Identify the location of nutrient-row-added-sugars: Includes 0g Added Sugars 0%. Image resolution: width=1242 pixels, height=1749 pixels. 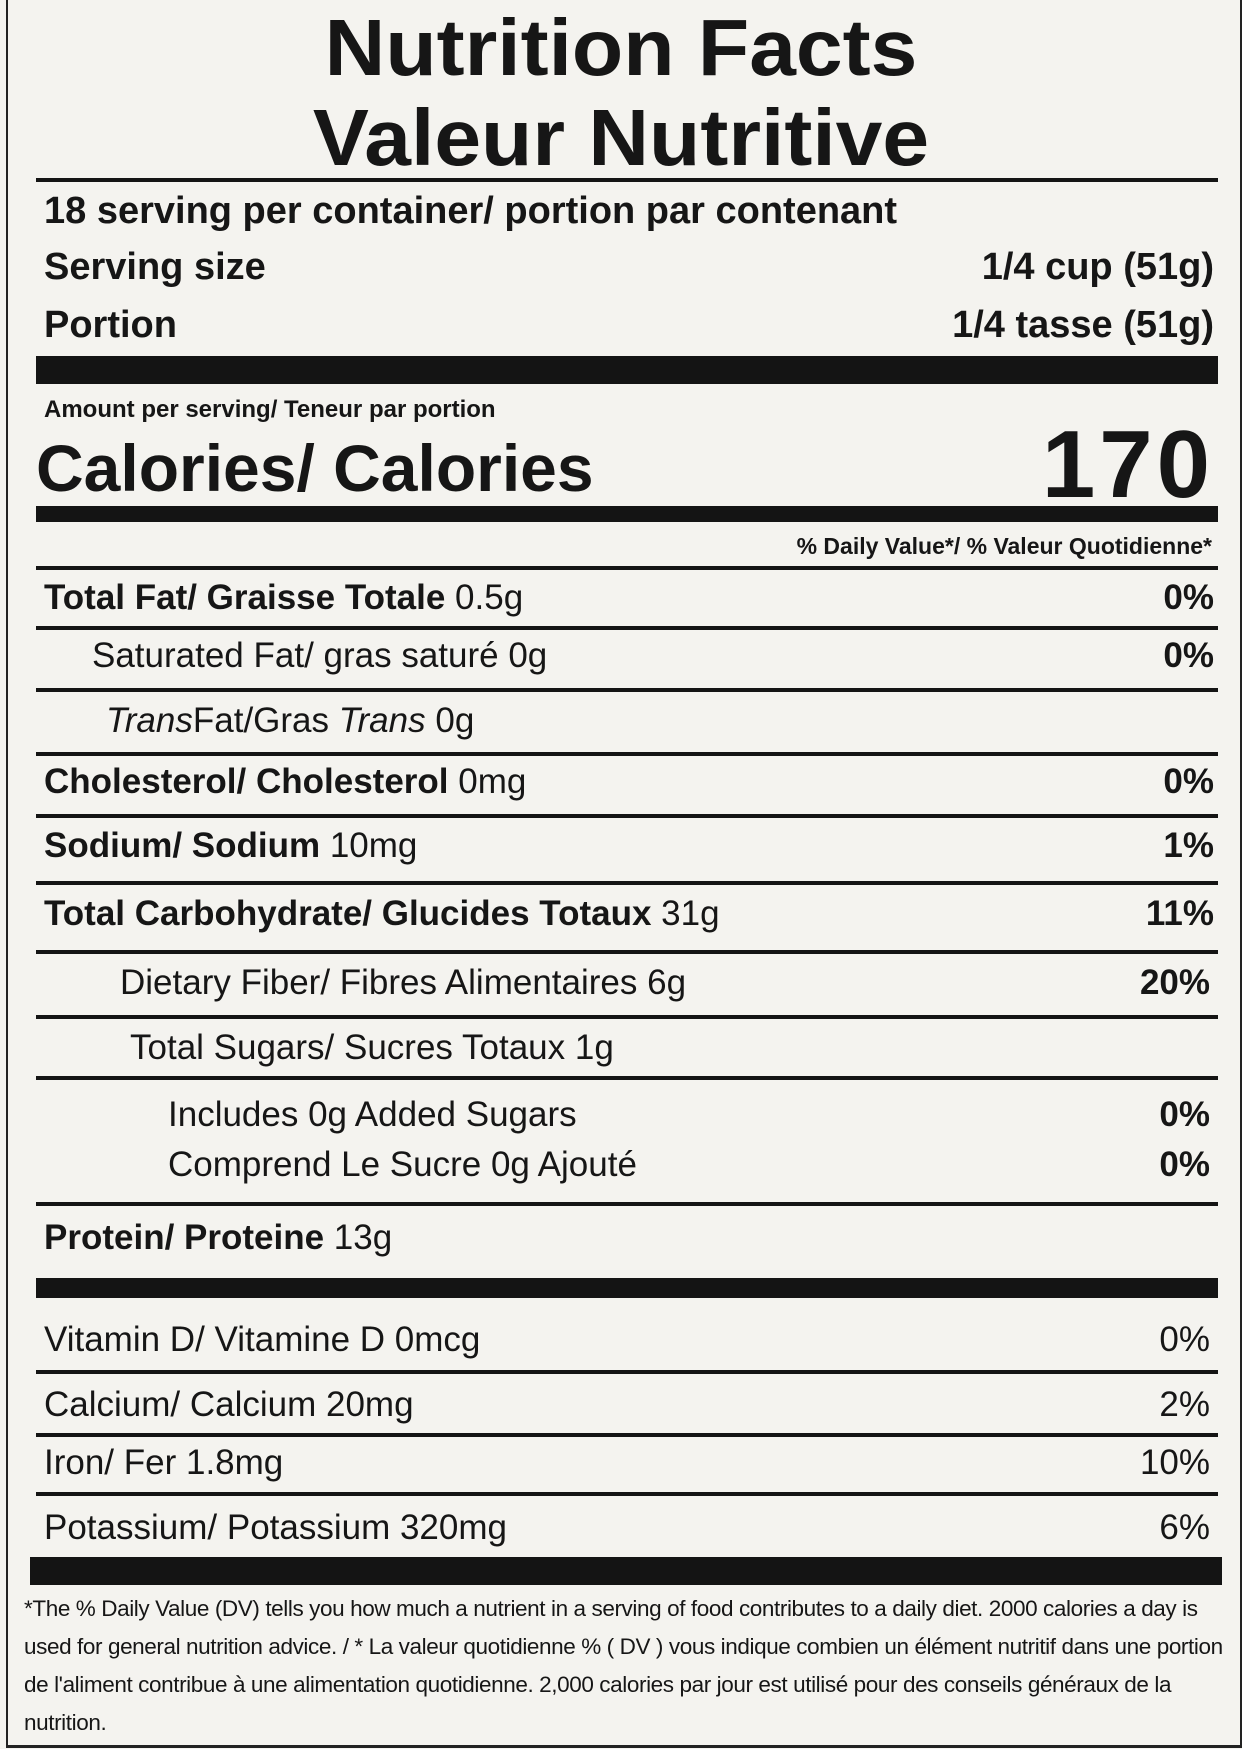
(689, 1114).